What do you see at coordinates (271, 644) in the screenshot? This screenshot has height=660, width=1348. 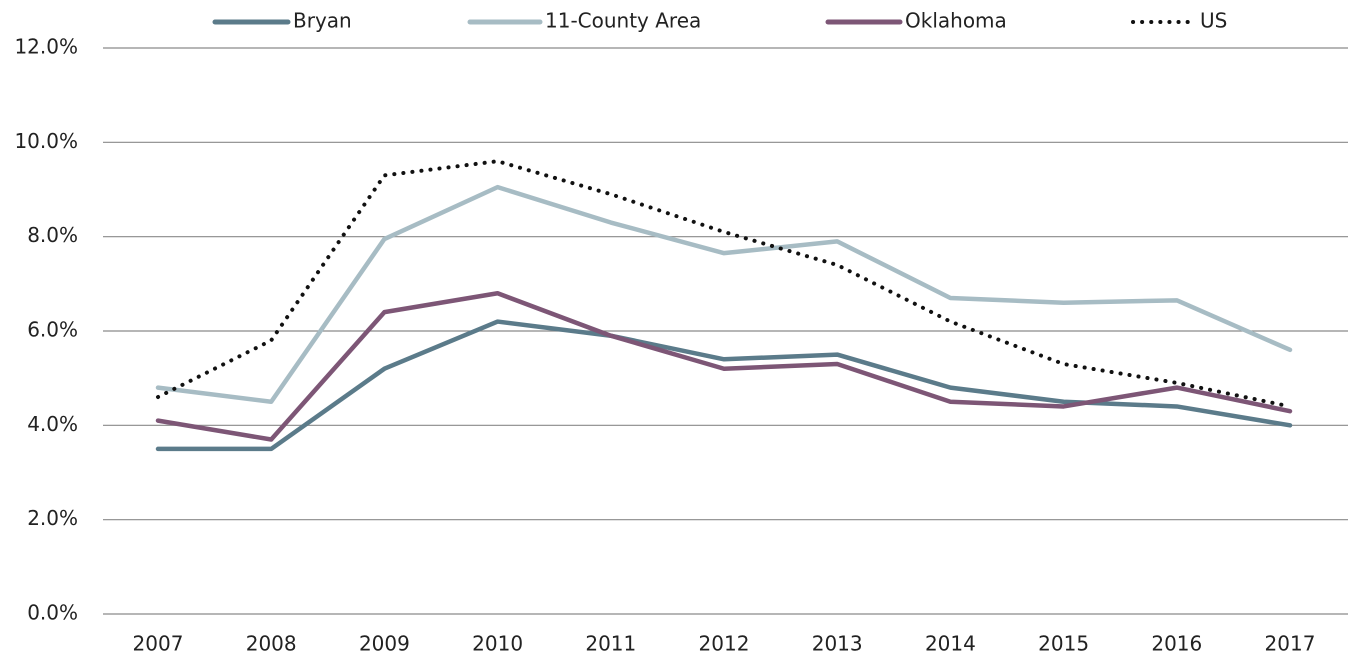 I see `x-tick-label: 2008` at bounding box center [271, 644].